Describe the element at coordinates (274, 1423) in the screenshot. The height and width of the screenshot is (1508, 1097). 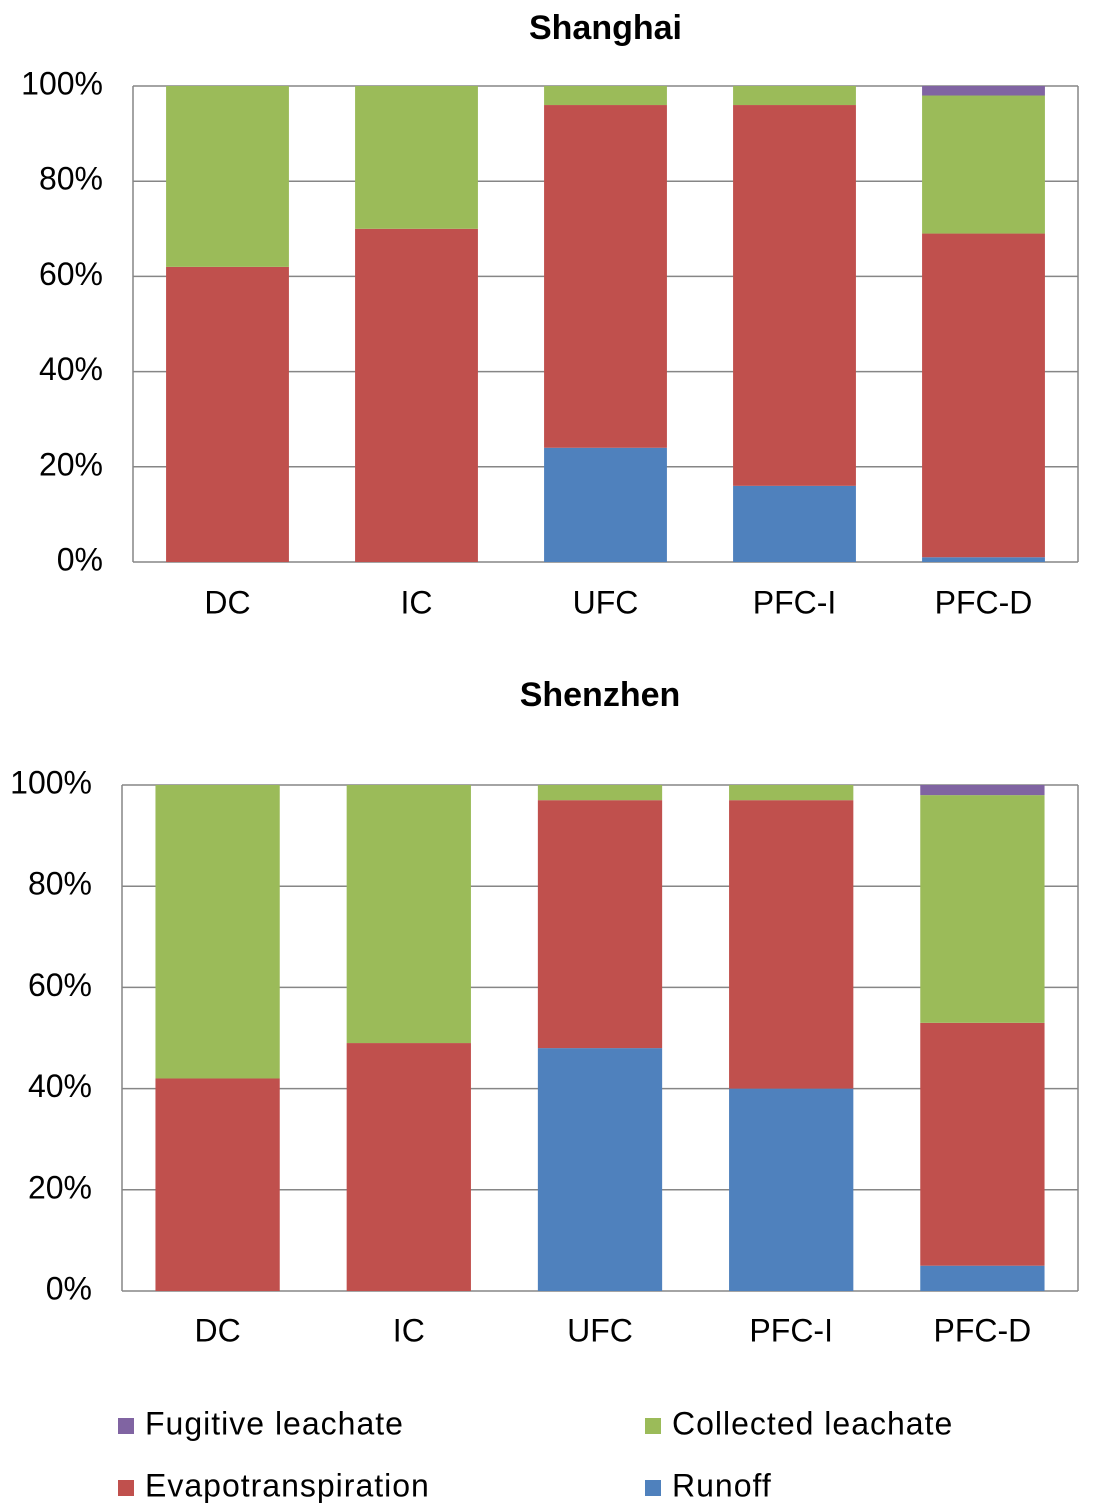
I see `legend-label: Fugitive leachate` at that location.